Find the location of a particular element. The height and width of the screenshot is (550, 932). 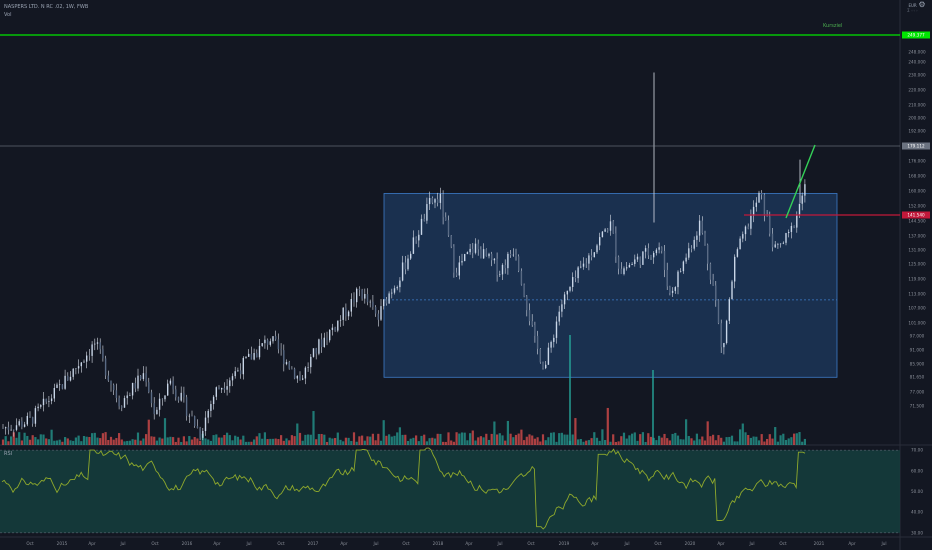

settings-gear-icon: ⚙ is located at coordinates (922, 4).